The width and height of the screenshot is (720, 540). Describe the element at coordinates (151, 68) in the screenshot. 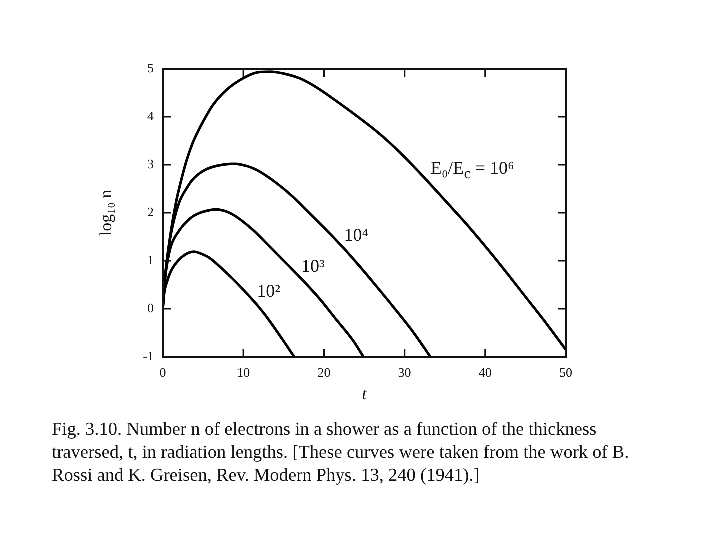

I see `y-tick-label: 5` at that location.